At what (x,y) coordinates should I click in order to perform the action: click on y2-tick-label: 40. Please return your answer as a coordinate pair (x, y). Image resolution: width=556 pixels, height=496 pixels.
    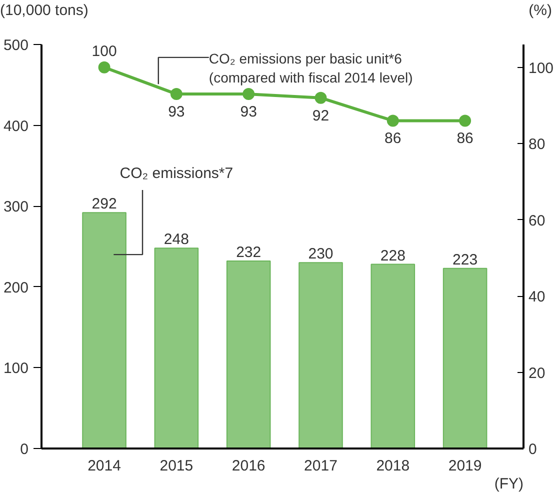
    Looking at the image, I should click on (537, 297).